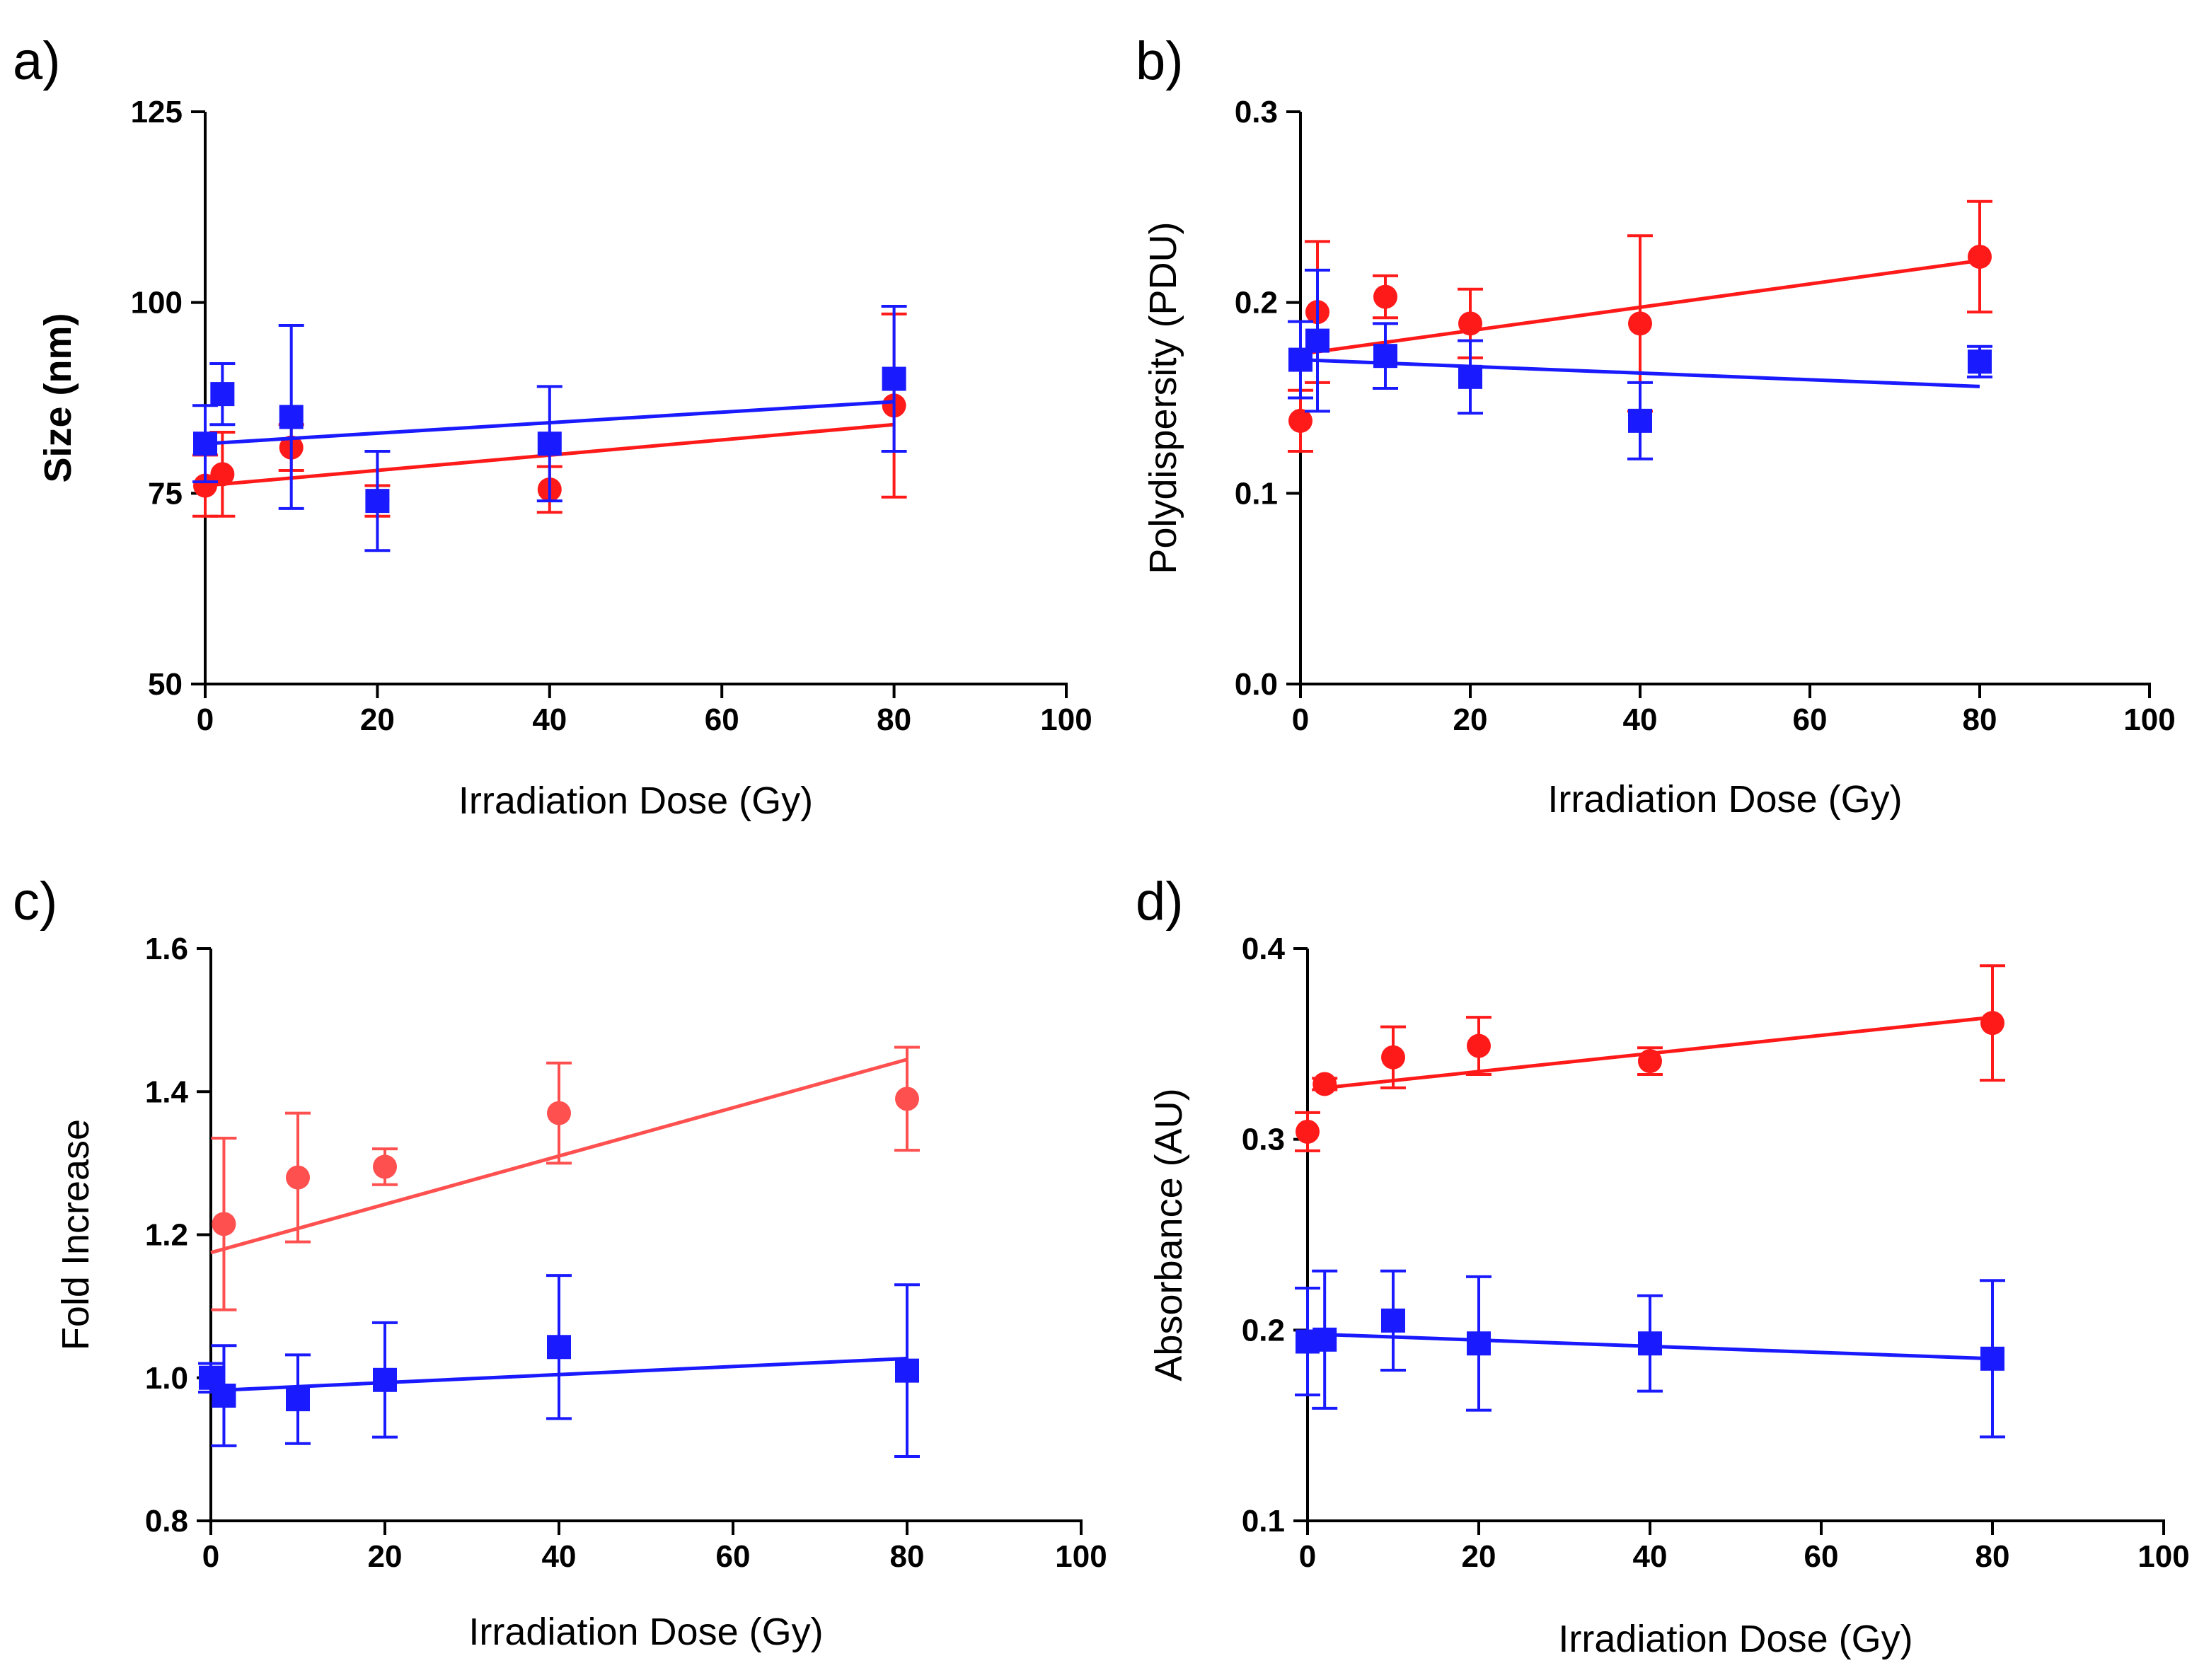 The width and height of the screenshot is (2204, 1680). What do you see at coordinates (166, 1235) in the screenshot?
I see `y-tick-label: 1.2` at bounding box center [166, 1235].